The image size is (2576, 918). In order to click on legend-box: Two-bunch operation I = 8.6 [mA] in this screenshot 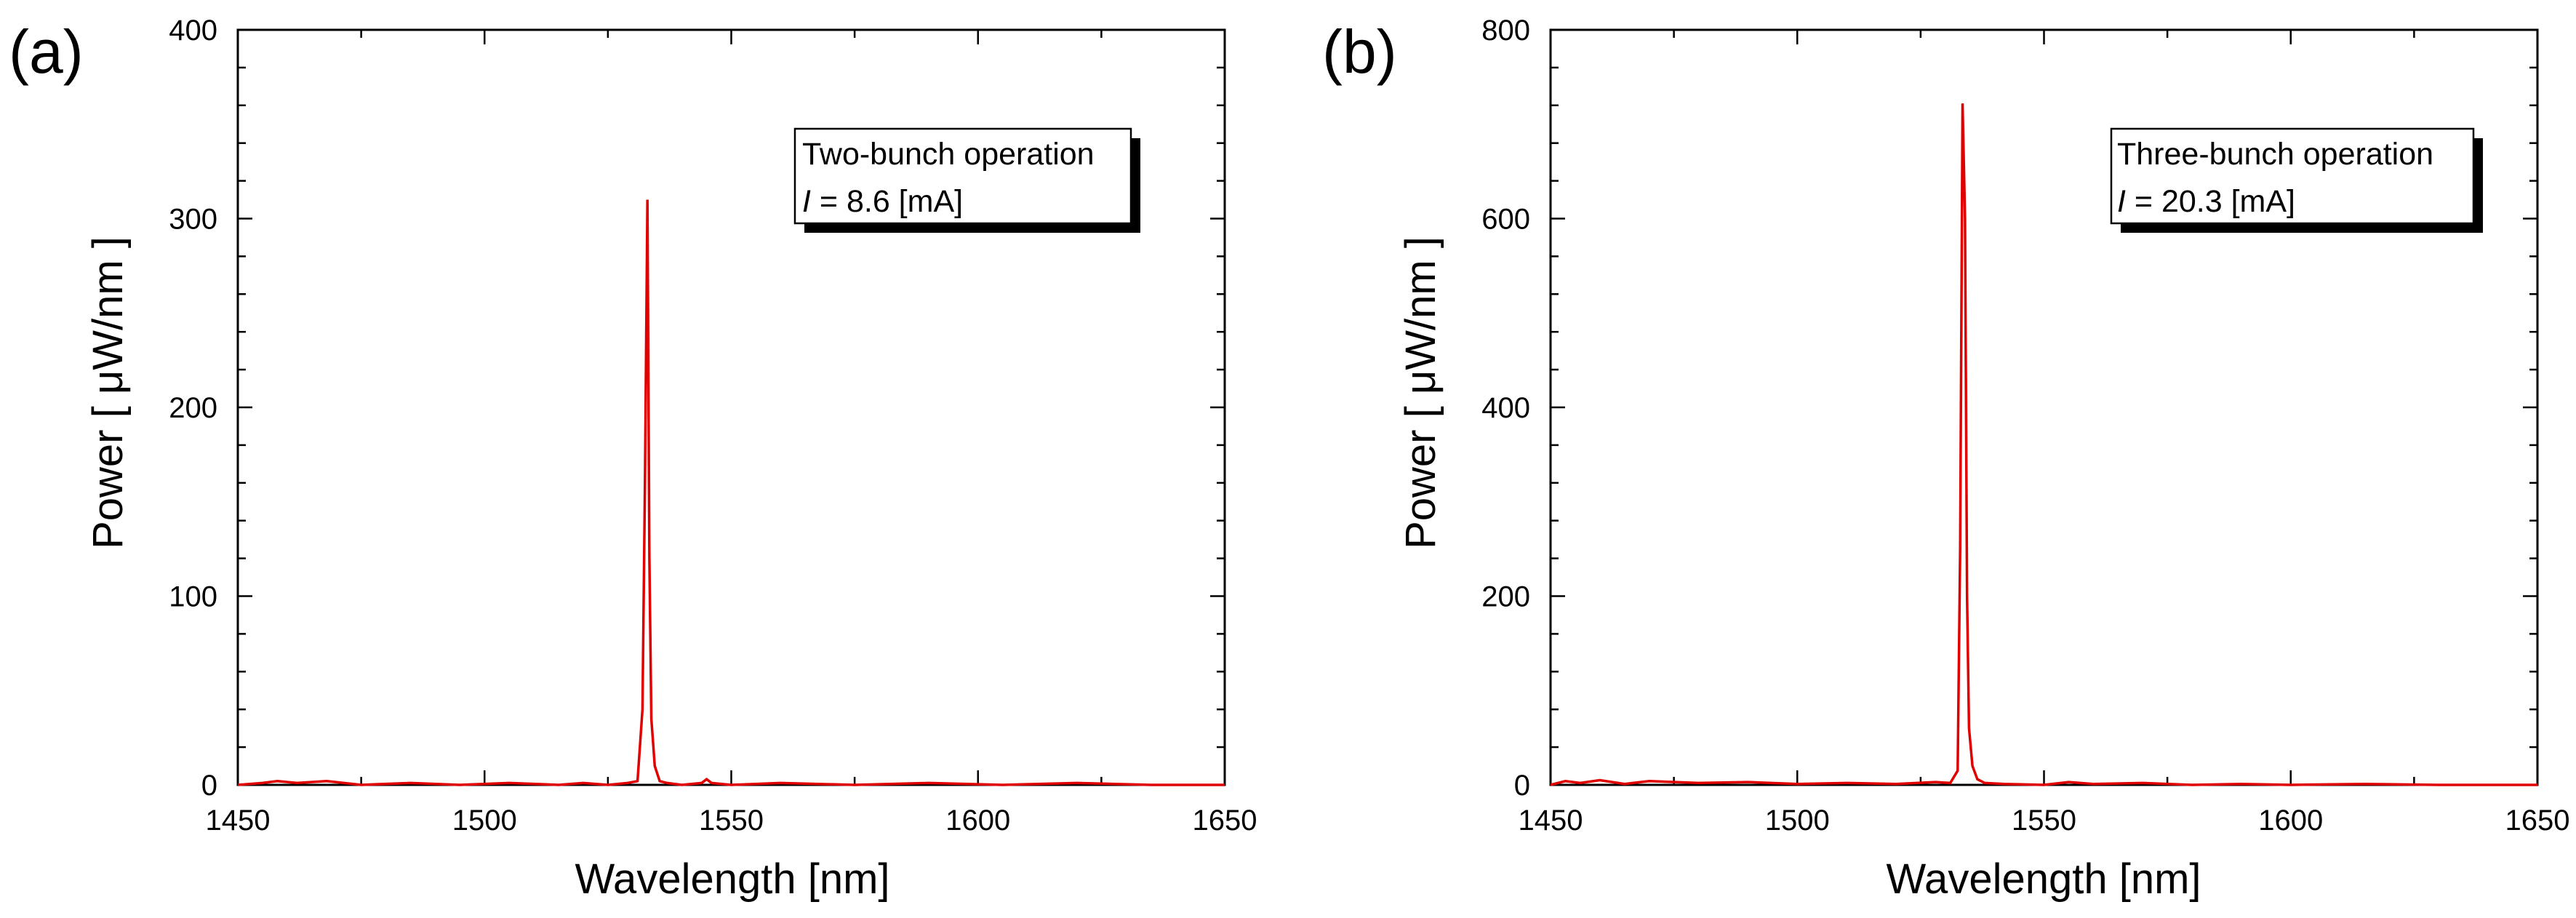, I will do `click(966, 180)`.